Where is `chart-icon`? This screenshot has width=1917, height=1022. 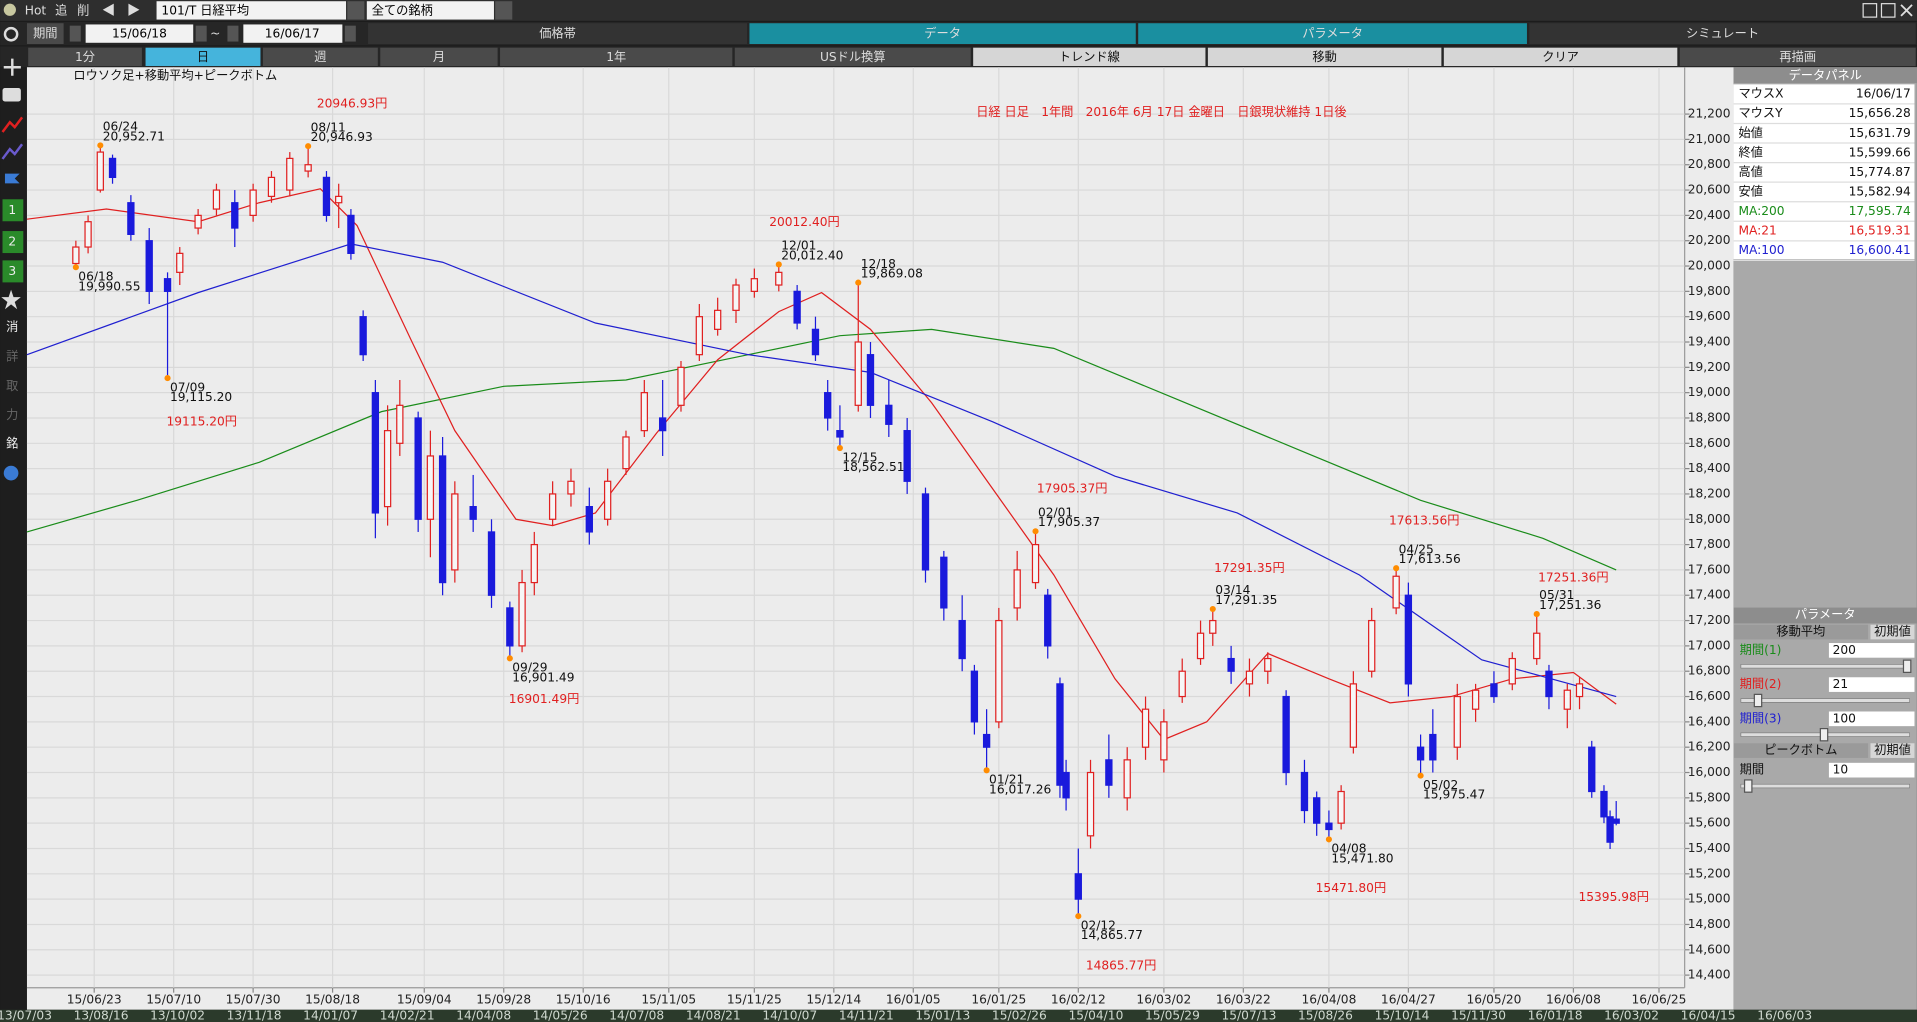 chart-icon is located at coordinates (12, 124).